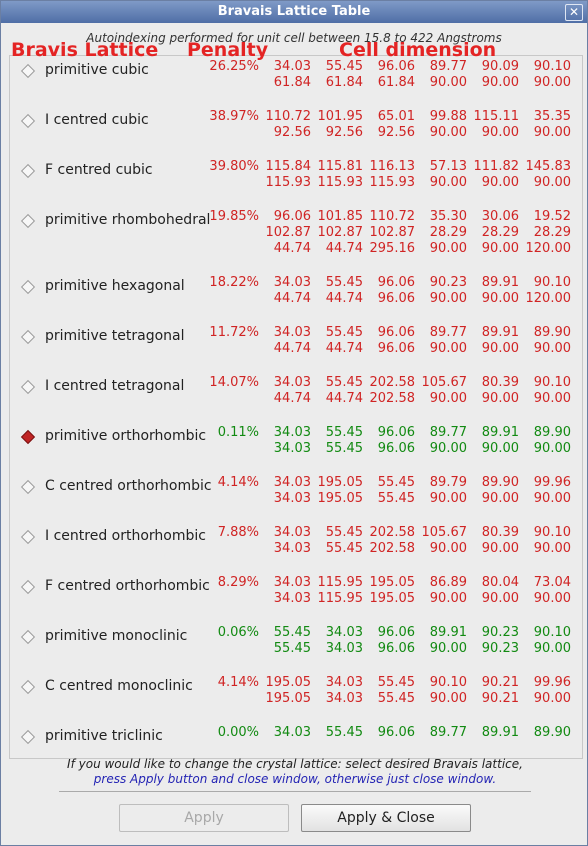 Image resolution: width=588 pixels, height=846 pixels. I want to click on penalty-value: 0.11%, so click(238, 432).